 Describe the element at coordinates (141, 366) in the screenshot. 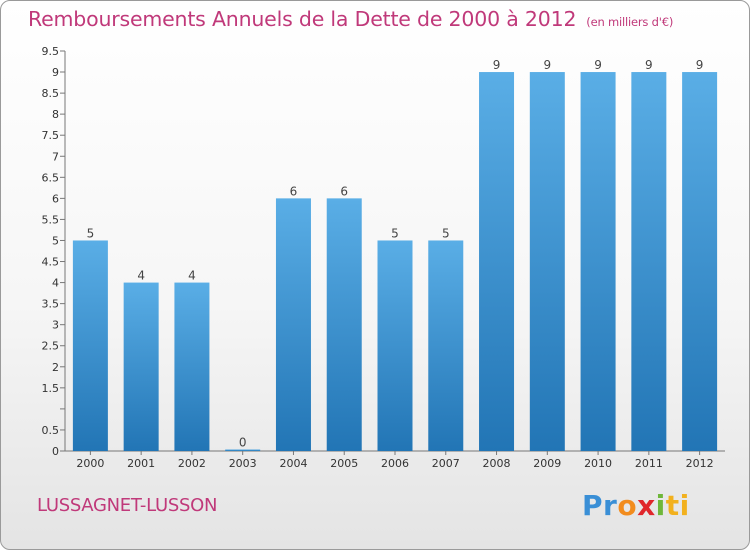

I see `bar-2001` at that location.